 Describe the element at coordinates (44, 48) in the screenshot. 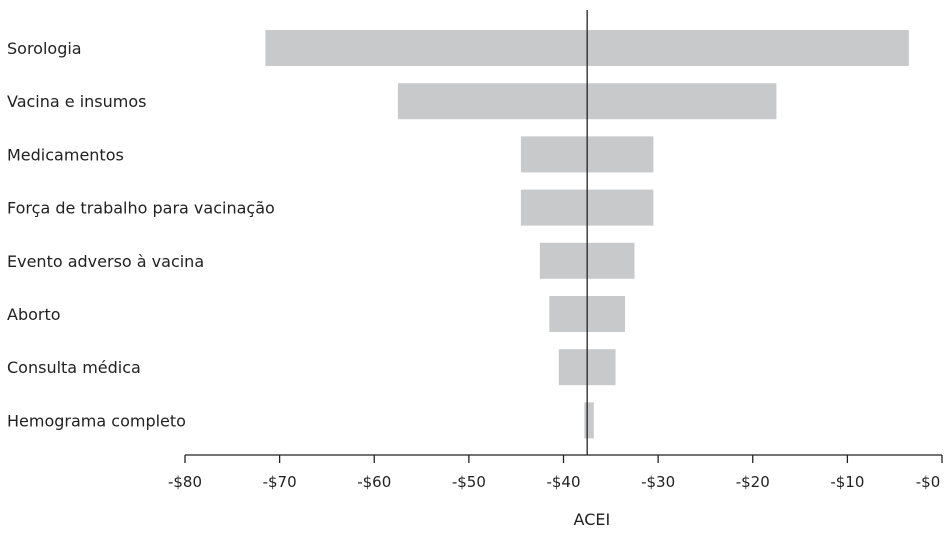

I see `category-label: Sorologia` at that location.